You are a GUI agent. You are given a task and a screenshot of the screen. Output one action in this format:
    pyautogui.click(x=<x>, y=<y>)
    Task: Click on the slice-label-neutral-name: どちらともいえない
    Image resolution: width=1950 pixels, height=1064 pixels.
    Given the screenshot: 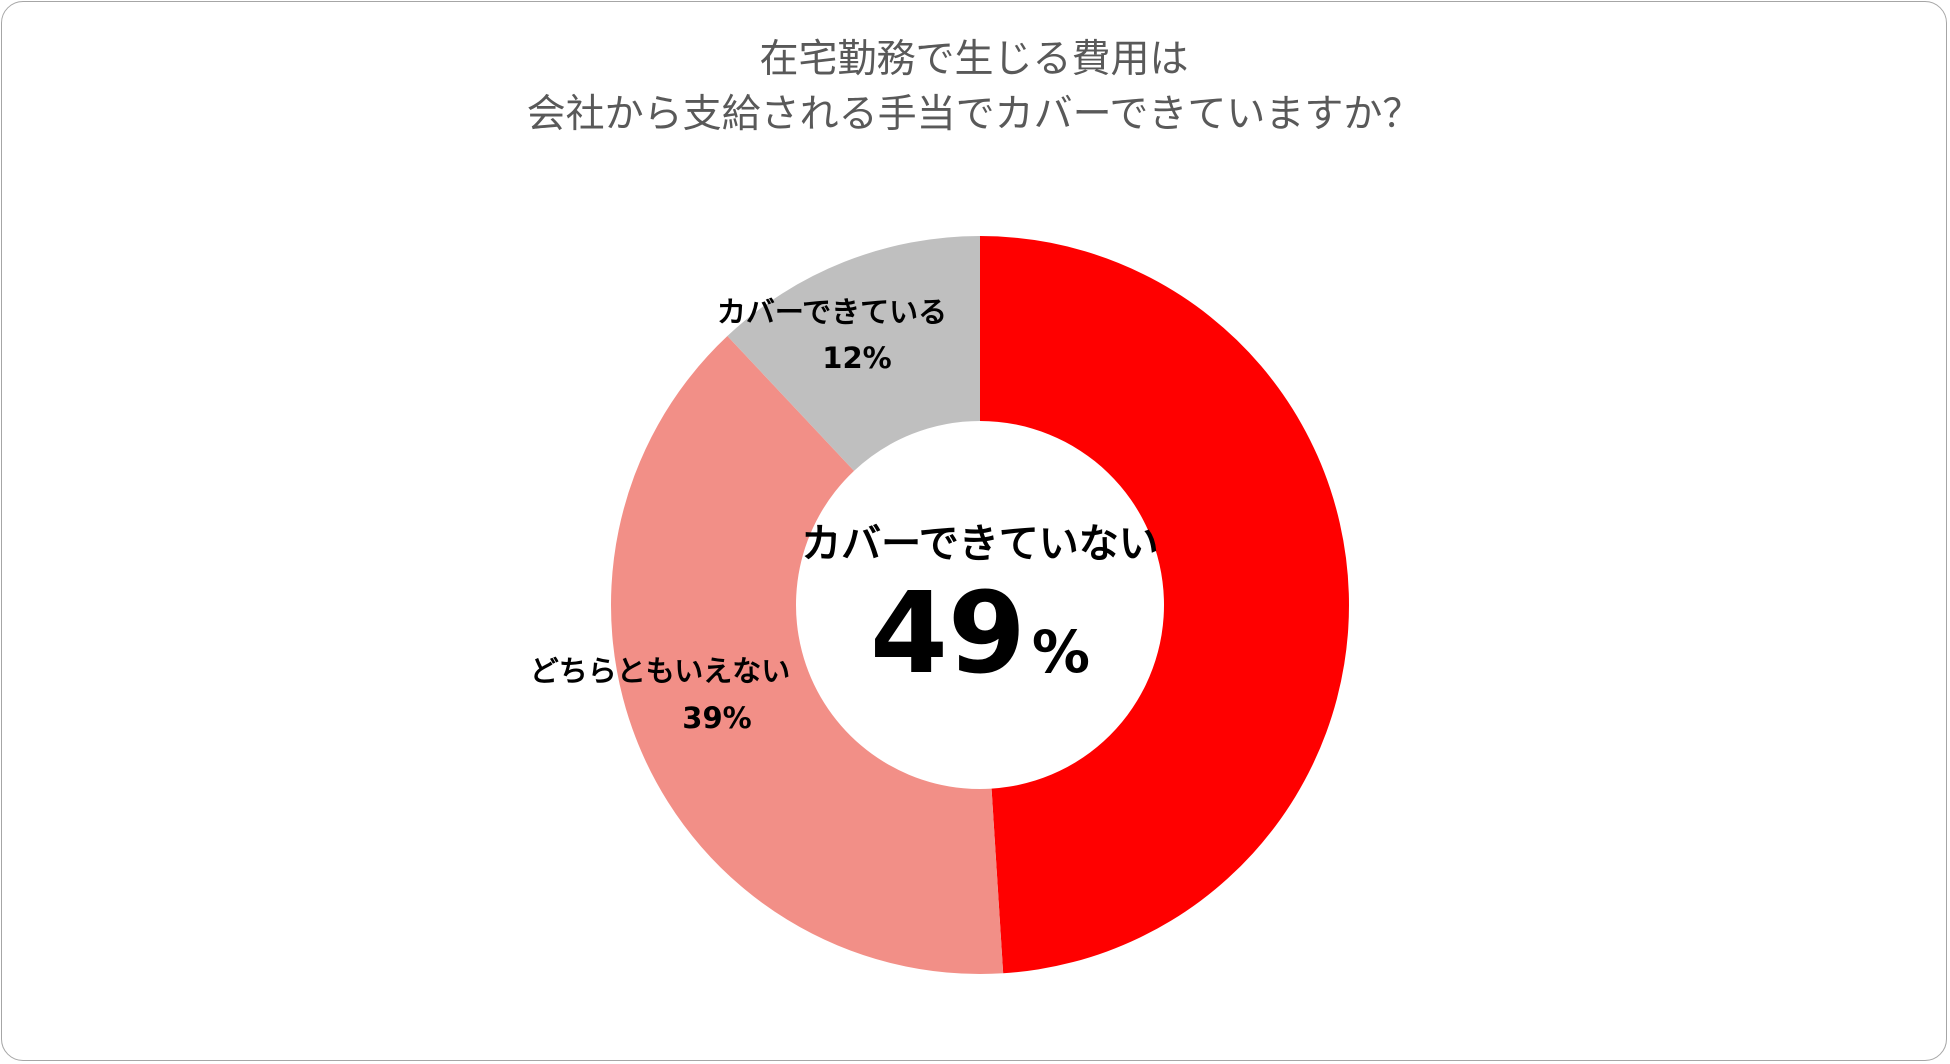 What is the action you would take?
    pyautogui.click(x=660, y=671)
    